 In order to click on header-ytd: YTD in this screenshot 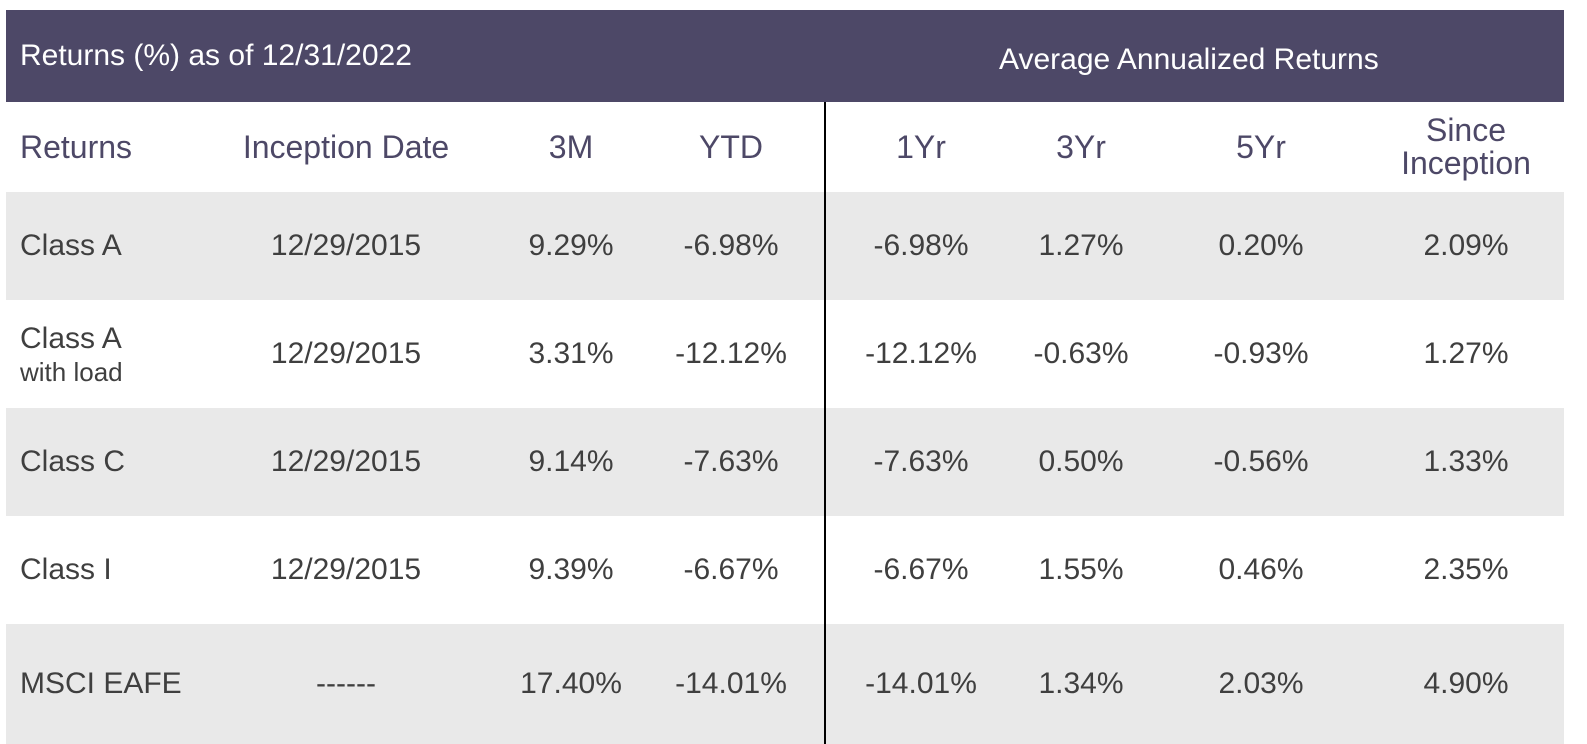, I will do `click(731, 146)`.